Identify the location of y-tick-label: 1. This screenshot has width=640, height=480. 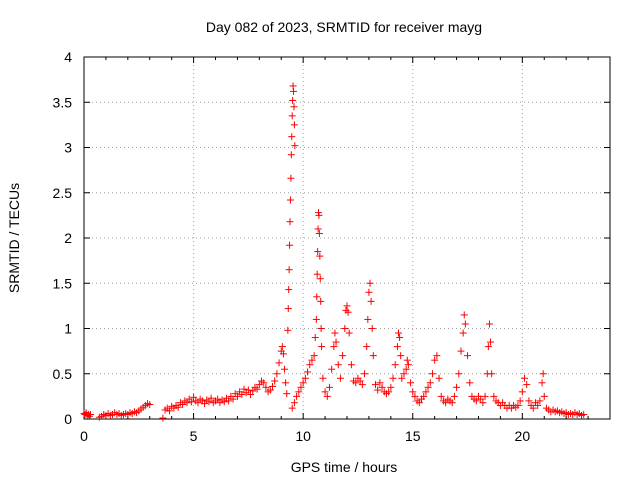
(68, 329).